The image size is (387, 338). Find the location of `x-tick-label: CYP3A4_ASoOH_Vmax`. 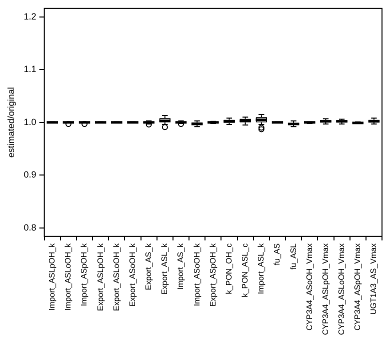

x-tick-label: CYP3A4_ASoOH_Vmax is located at coordinates (309, 287).